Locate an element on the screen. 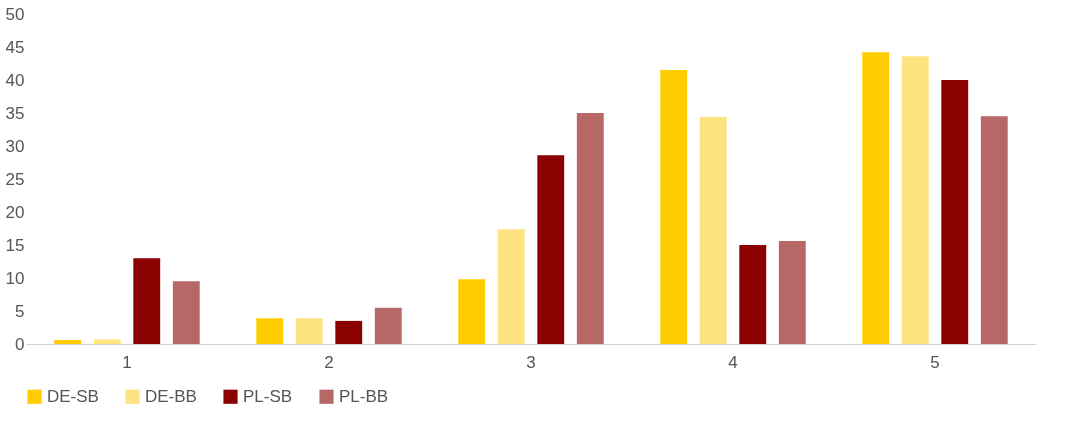  legend-label: PL-SB is located at coordinates (268, 396).